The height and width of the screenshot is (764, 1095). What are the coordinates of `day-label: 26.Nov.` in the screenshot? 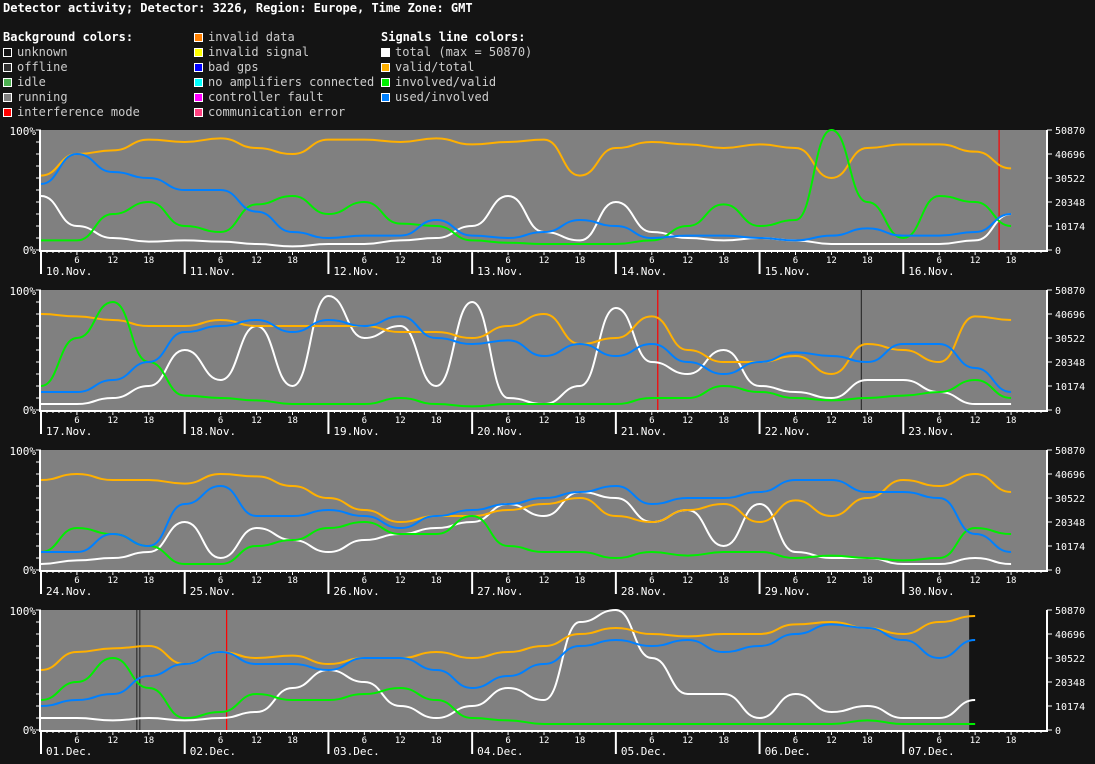 It's located at (356, 591).